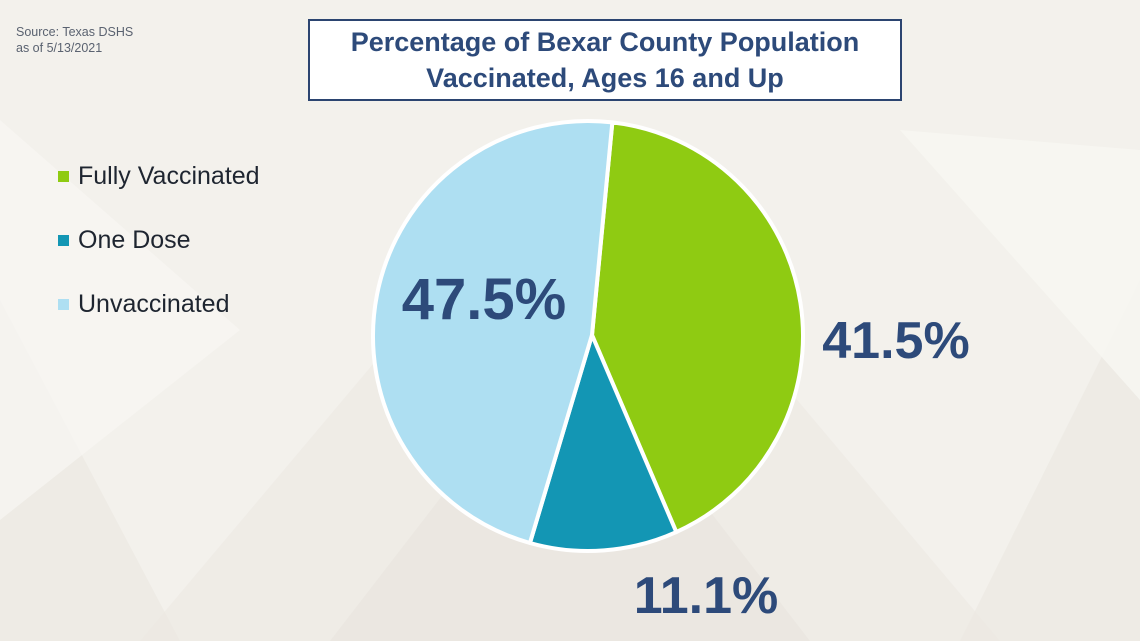  I want to click on source-line: Source: Texas DSHS, so click(75, 32).